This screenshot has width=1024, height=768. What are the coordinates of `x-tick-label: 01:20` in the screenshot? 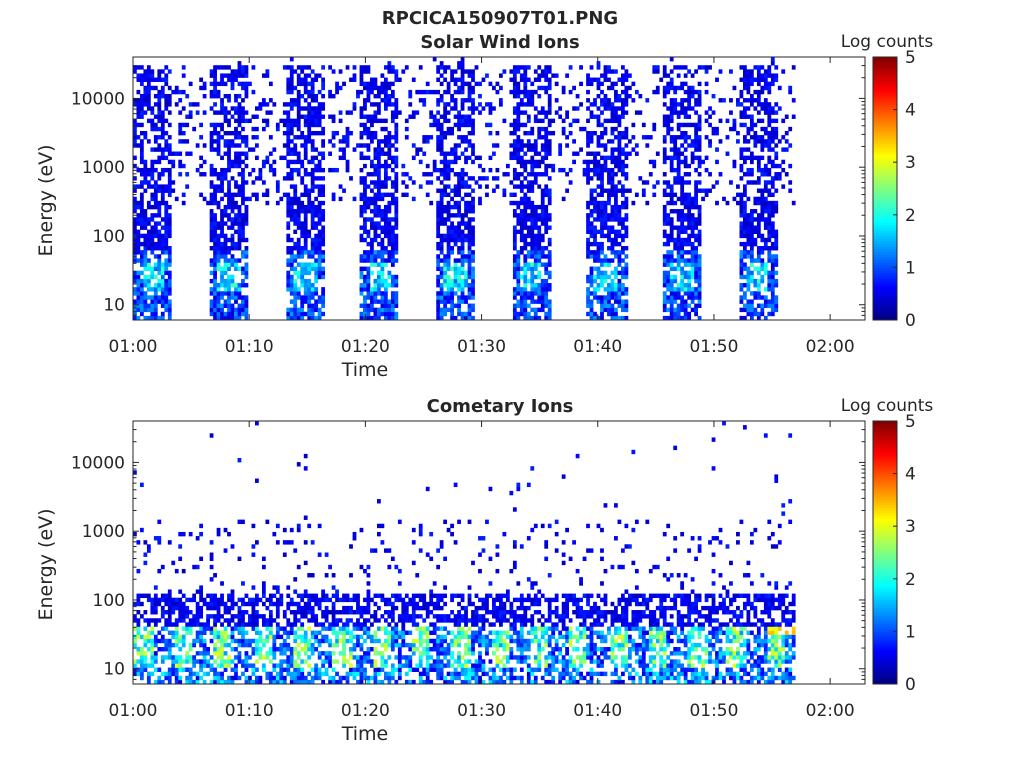 It's located at (365, 347).